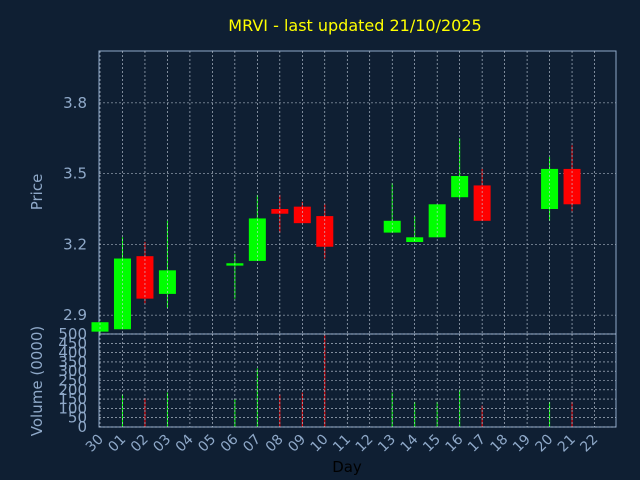  Describe the element at coordinates (477, 444) in the screenshot. I see `x-tick-label: 17` at that location.